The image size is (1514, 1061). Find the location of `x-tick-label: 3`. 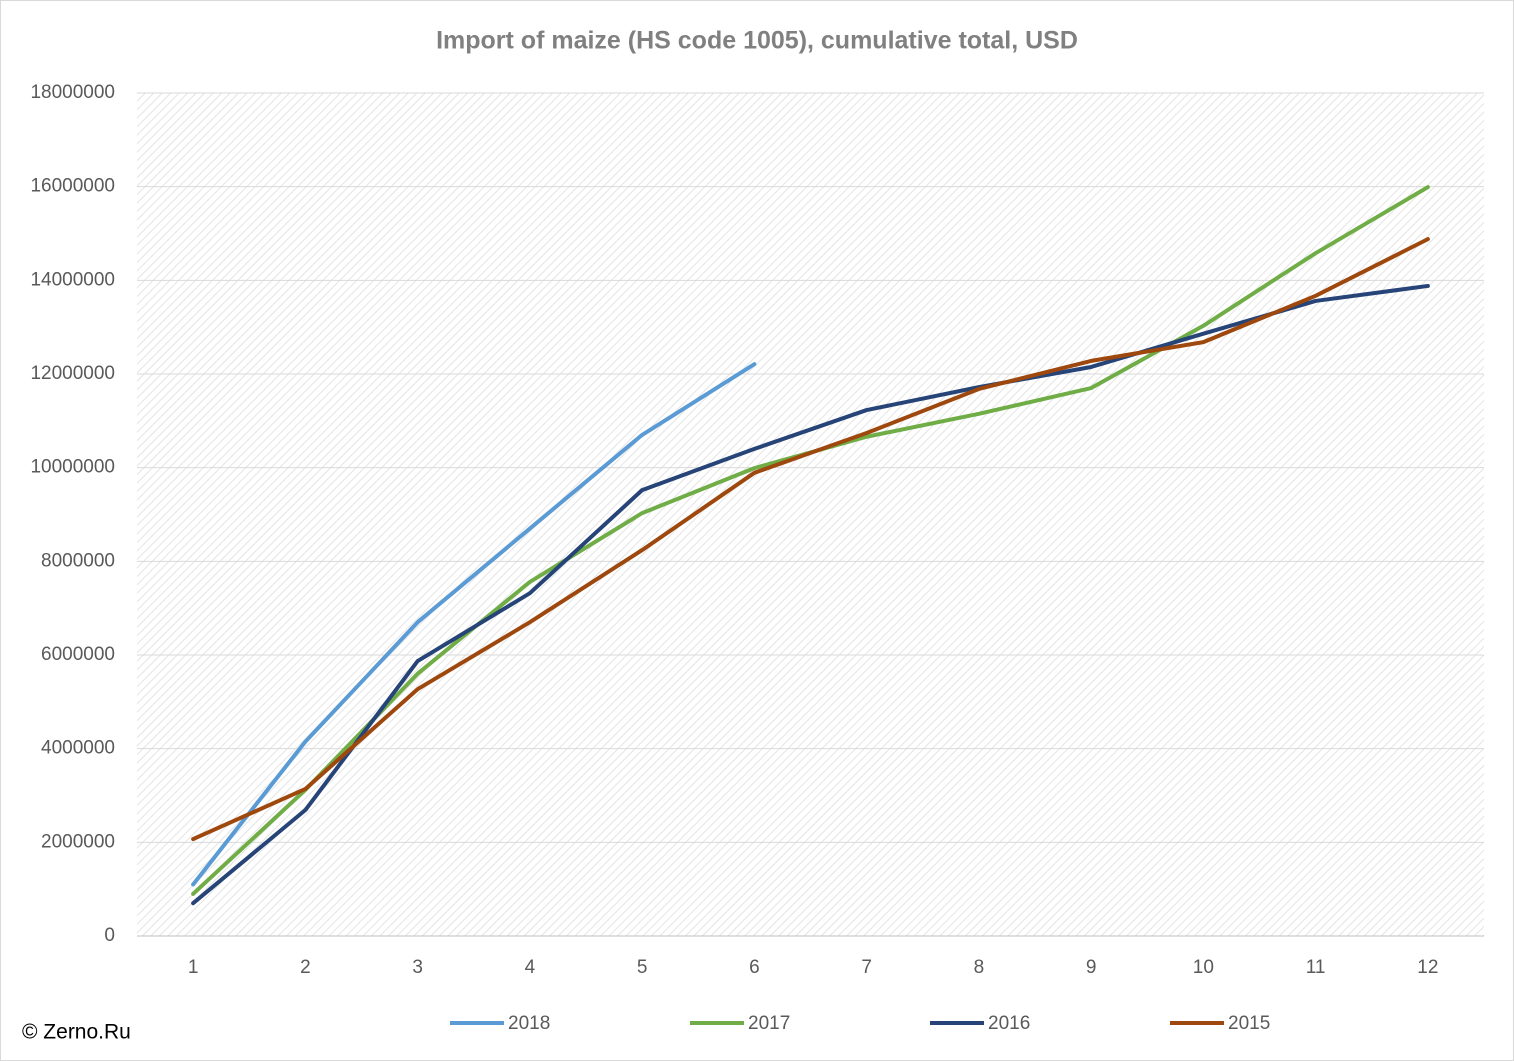

x-tick-label: 3 is located at coordinates (417, 967).